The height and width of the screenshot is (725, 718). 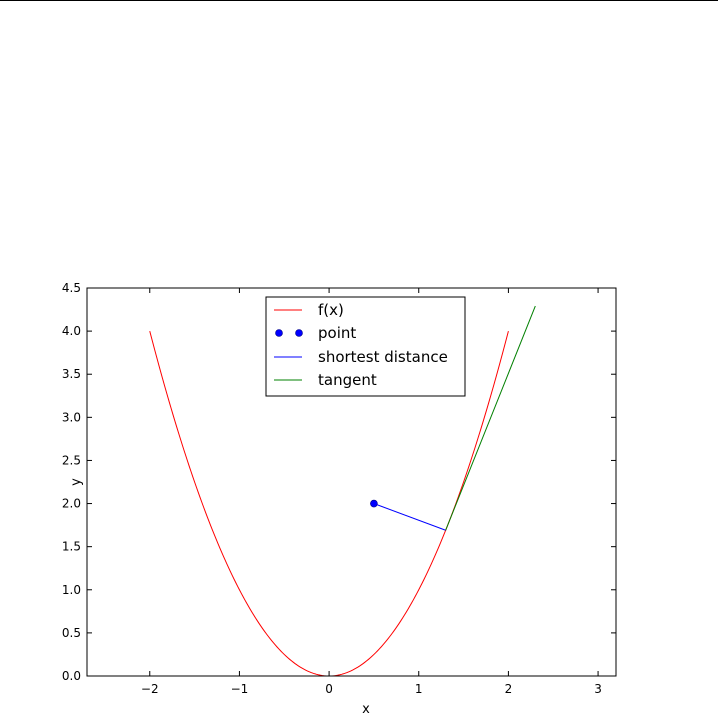 I want to click on series-point-marker, so click(x=374, y=503).